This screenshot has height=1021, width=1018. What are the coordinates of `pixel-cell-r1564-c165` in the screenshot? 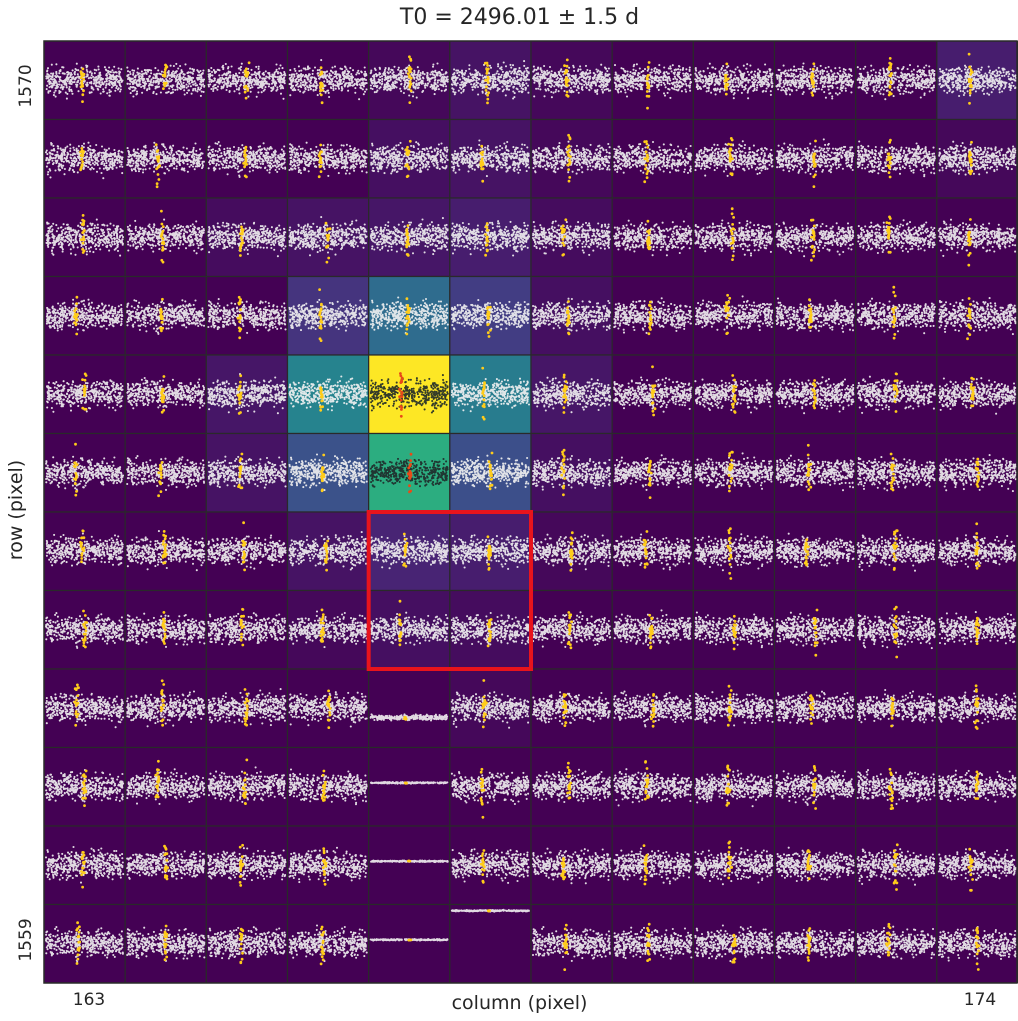 It's located at (247, 551).